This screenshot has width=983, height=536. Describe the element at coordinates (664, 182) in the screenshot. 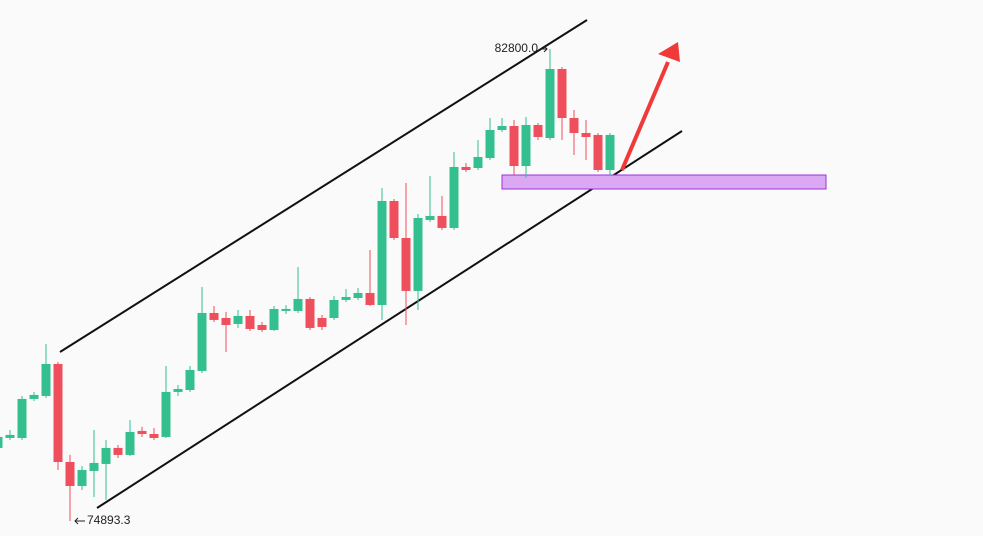

I see `support-zone` at that location.